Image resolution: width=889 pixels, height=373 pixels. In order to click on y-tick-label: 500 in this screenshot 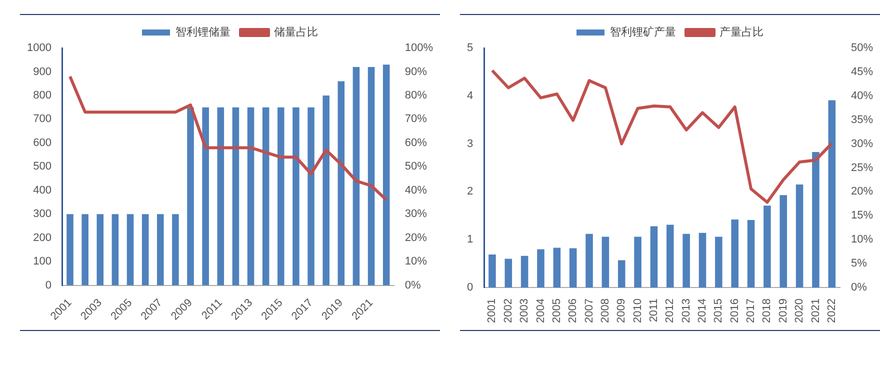, I will do `click(42, 166)`.